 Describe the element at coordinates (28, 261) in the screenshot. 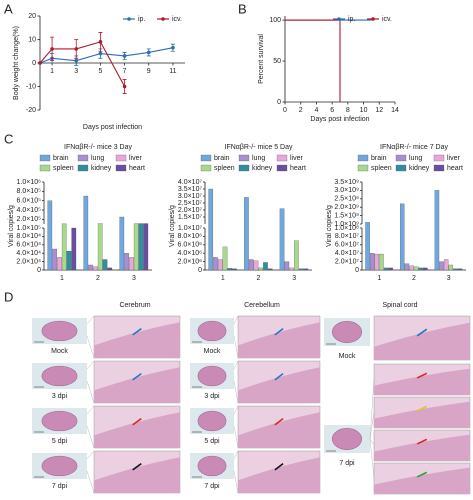

I see `y-tick-label: 2.0×10⁴` at that location.